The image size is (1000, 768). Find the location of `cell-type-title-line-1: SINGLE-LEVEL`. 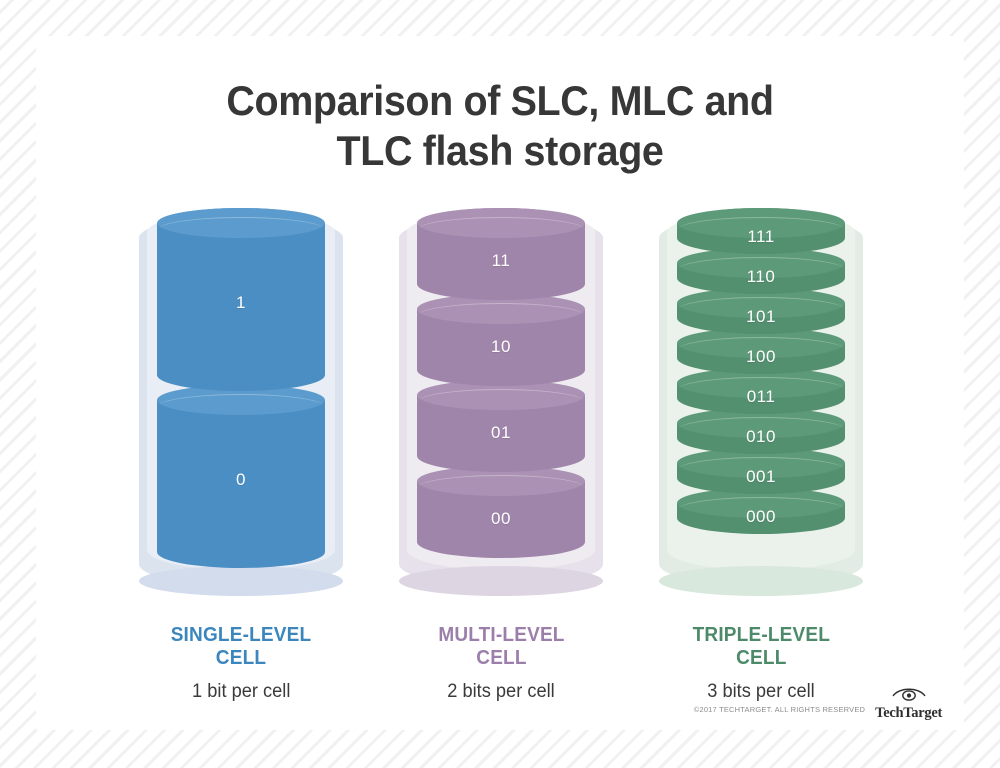

cell-type-title-line-1: SINGLE-LEVEL is located at coordinates (241, 635).